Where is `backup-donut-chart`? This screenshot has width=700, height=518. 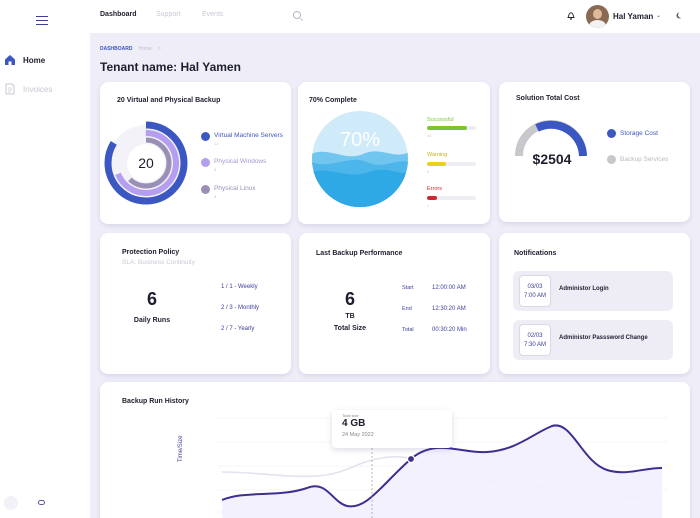
backup-donut-chart is located at coordinates (146, 163).